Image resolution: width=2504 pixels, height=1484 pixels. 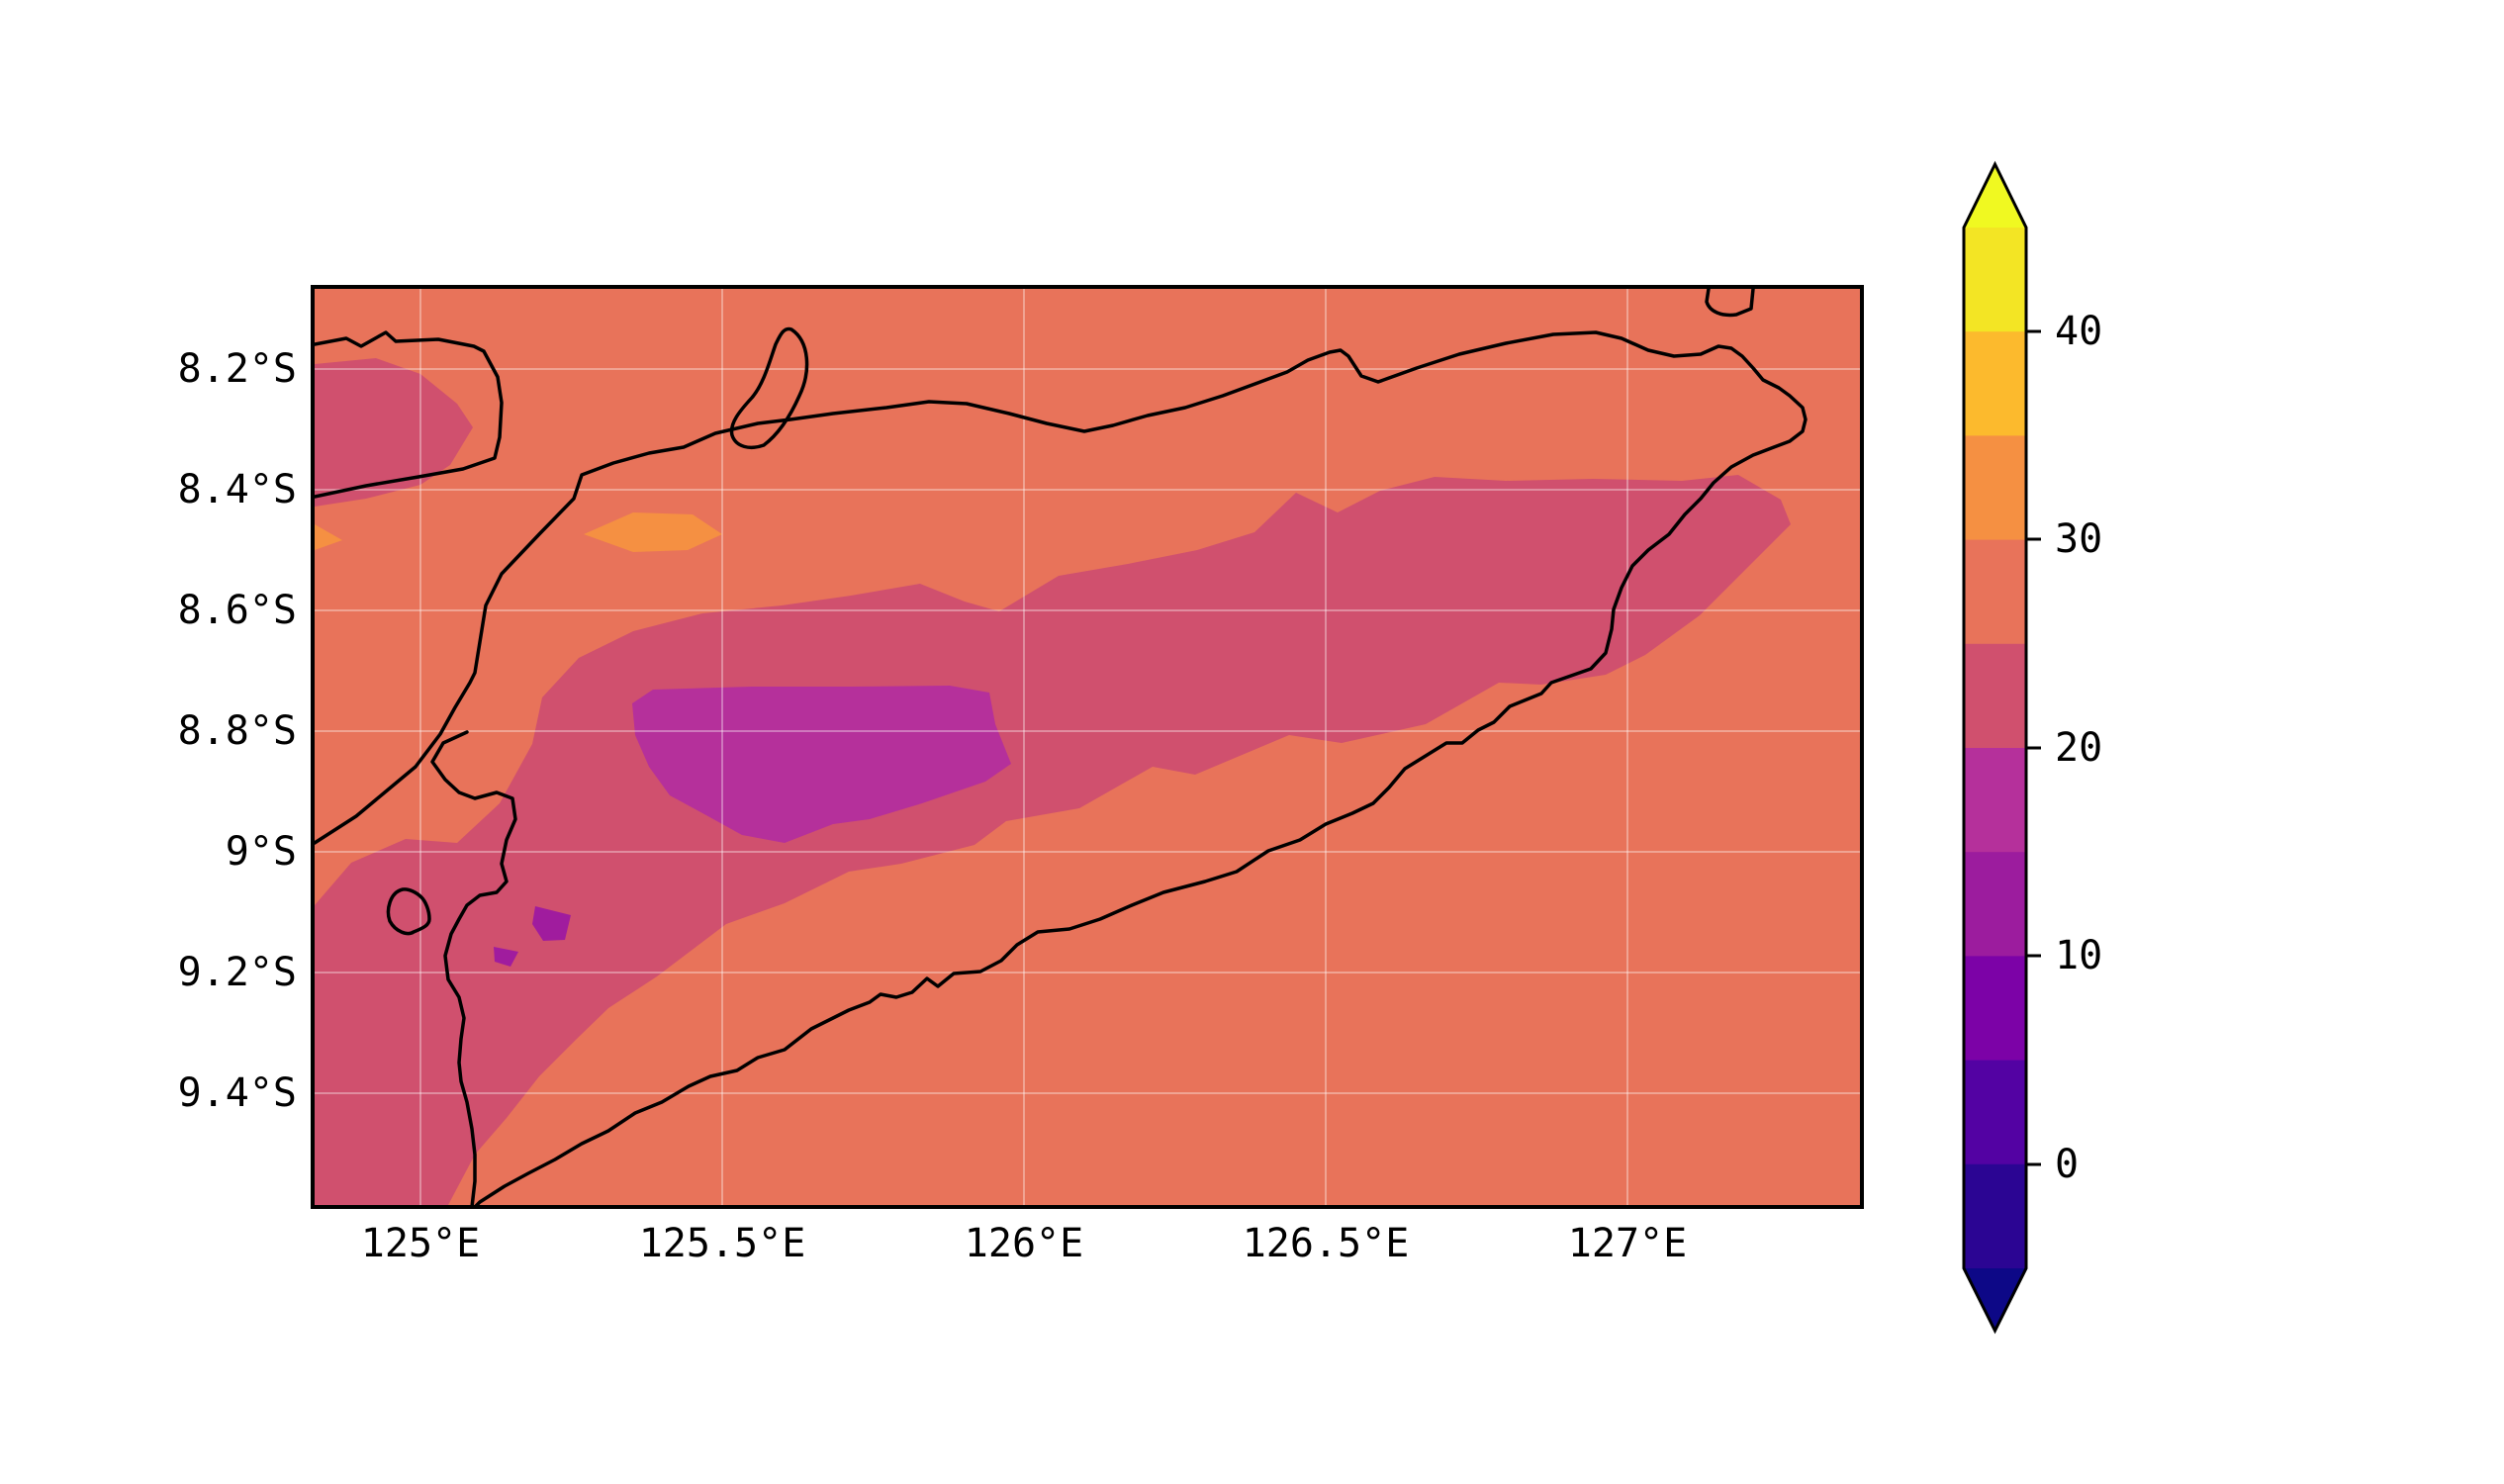 I want to click on region-warm-30-35-west-wedge, so click(x=328, y=537).